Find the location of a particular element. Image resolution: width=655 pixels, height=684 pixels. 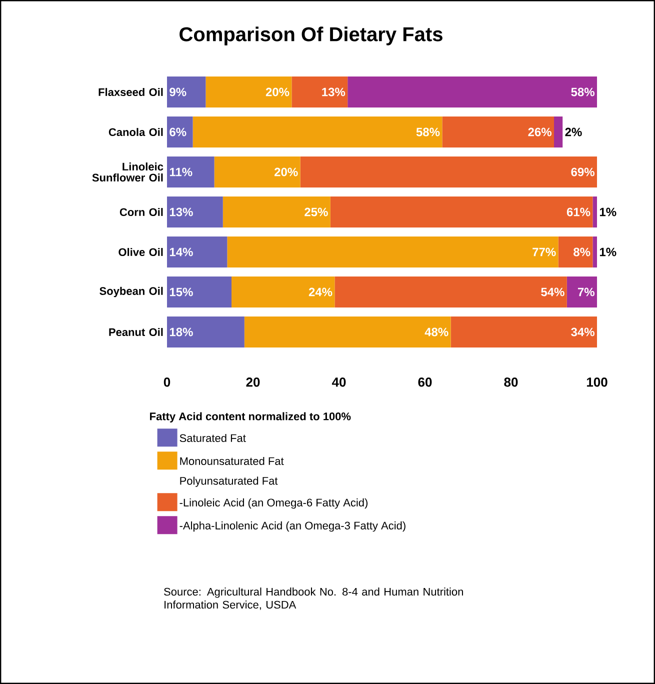

data-label: 18% is located at coordinates (181, 332).